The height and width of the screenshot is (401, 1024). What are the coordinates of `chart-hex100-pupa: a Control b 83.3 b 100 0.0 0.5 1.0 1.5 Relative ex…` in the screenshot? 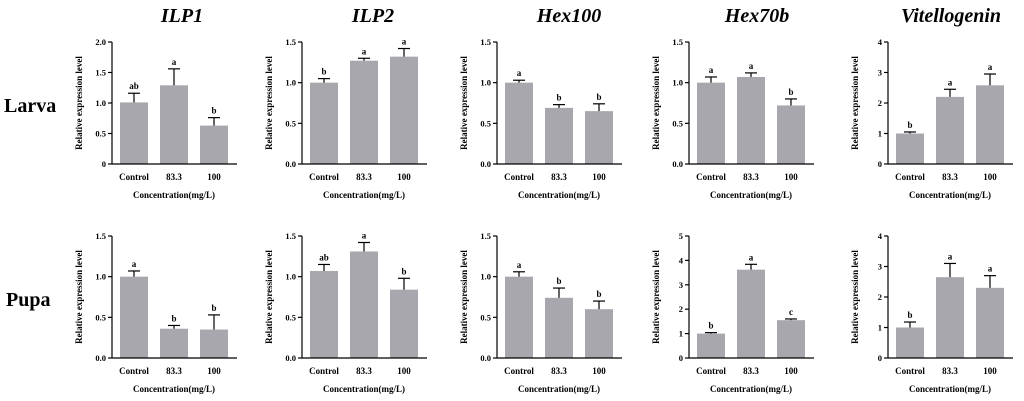 It's located at (540, 312).